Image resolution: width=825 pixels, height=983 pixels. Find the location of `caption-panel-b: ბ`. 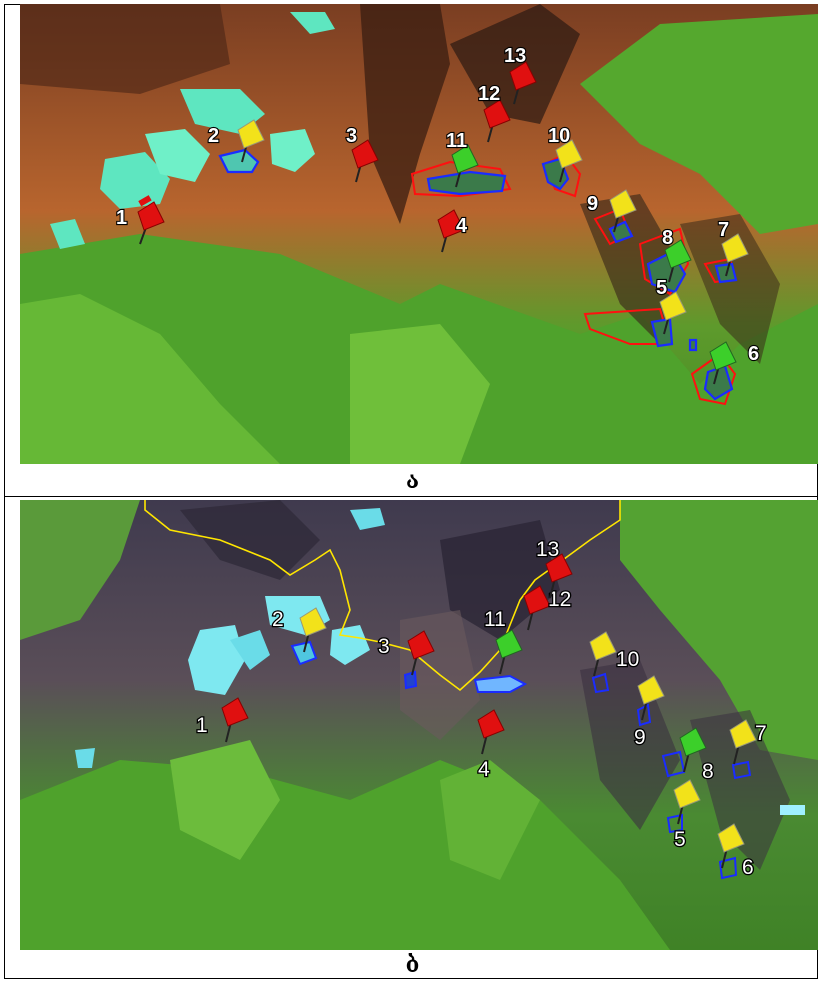

caption-panel-b: ბ is located at coordinates (412, 965).